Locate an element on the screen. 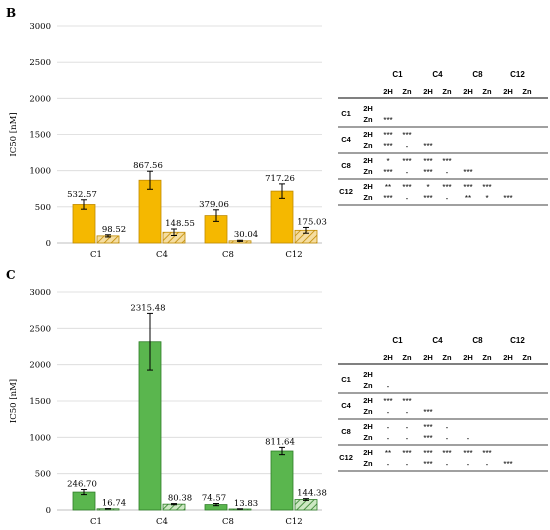  data-label: 16.74 is located at coordinates (114, 504).